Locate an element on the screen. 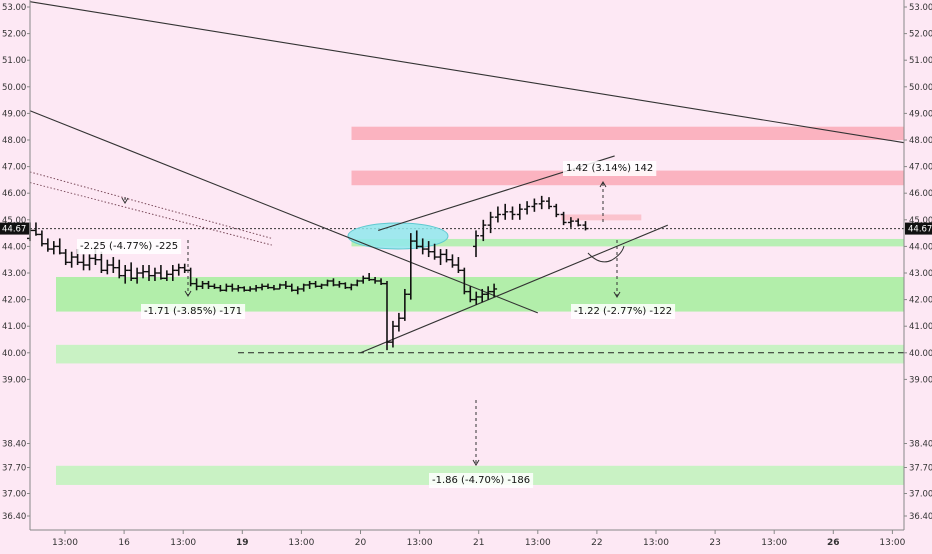 The image size is (932, 554). x-tick-label: 20 is located at coordinates (361, 543).